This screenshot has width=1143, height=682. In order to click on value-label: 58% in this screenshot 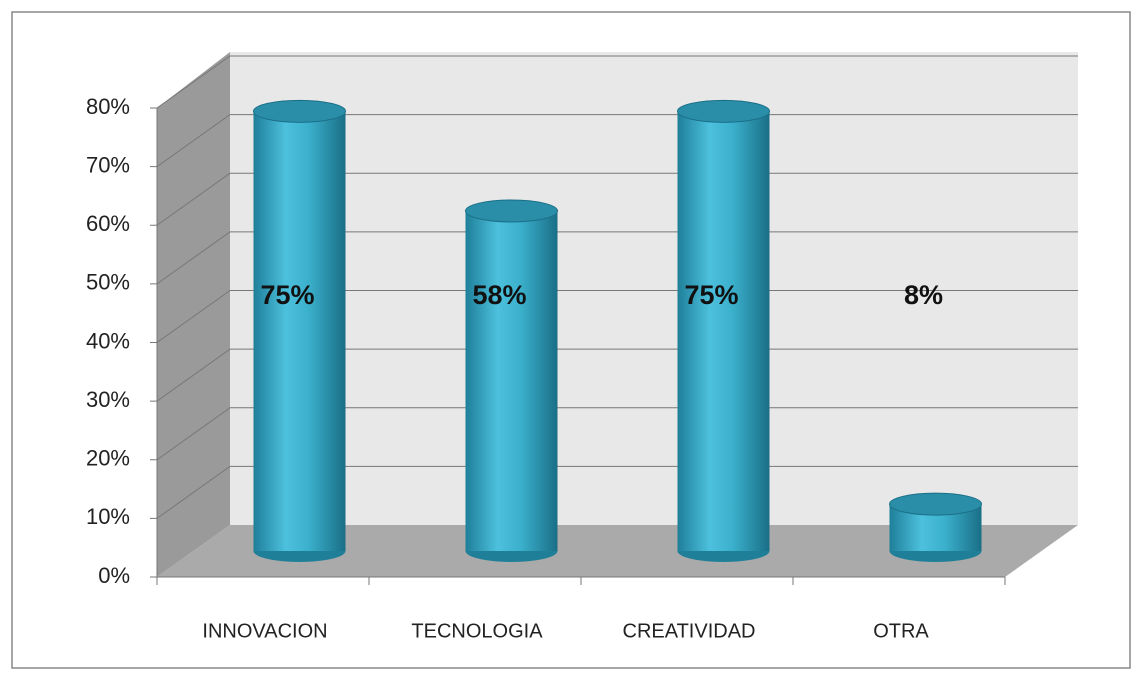, I will do `click(499, 295)`.